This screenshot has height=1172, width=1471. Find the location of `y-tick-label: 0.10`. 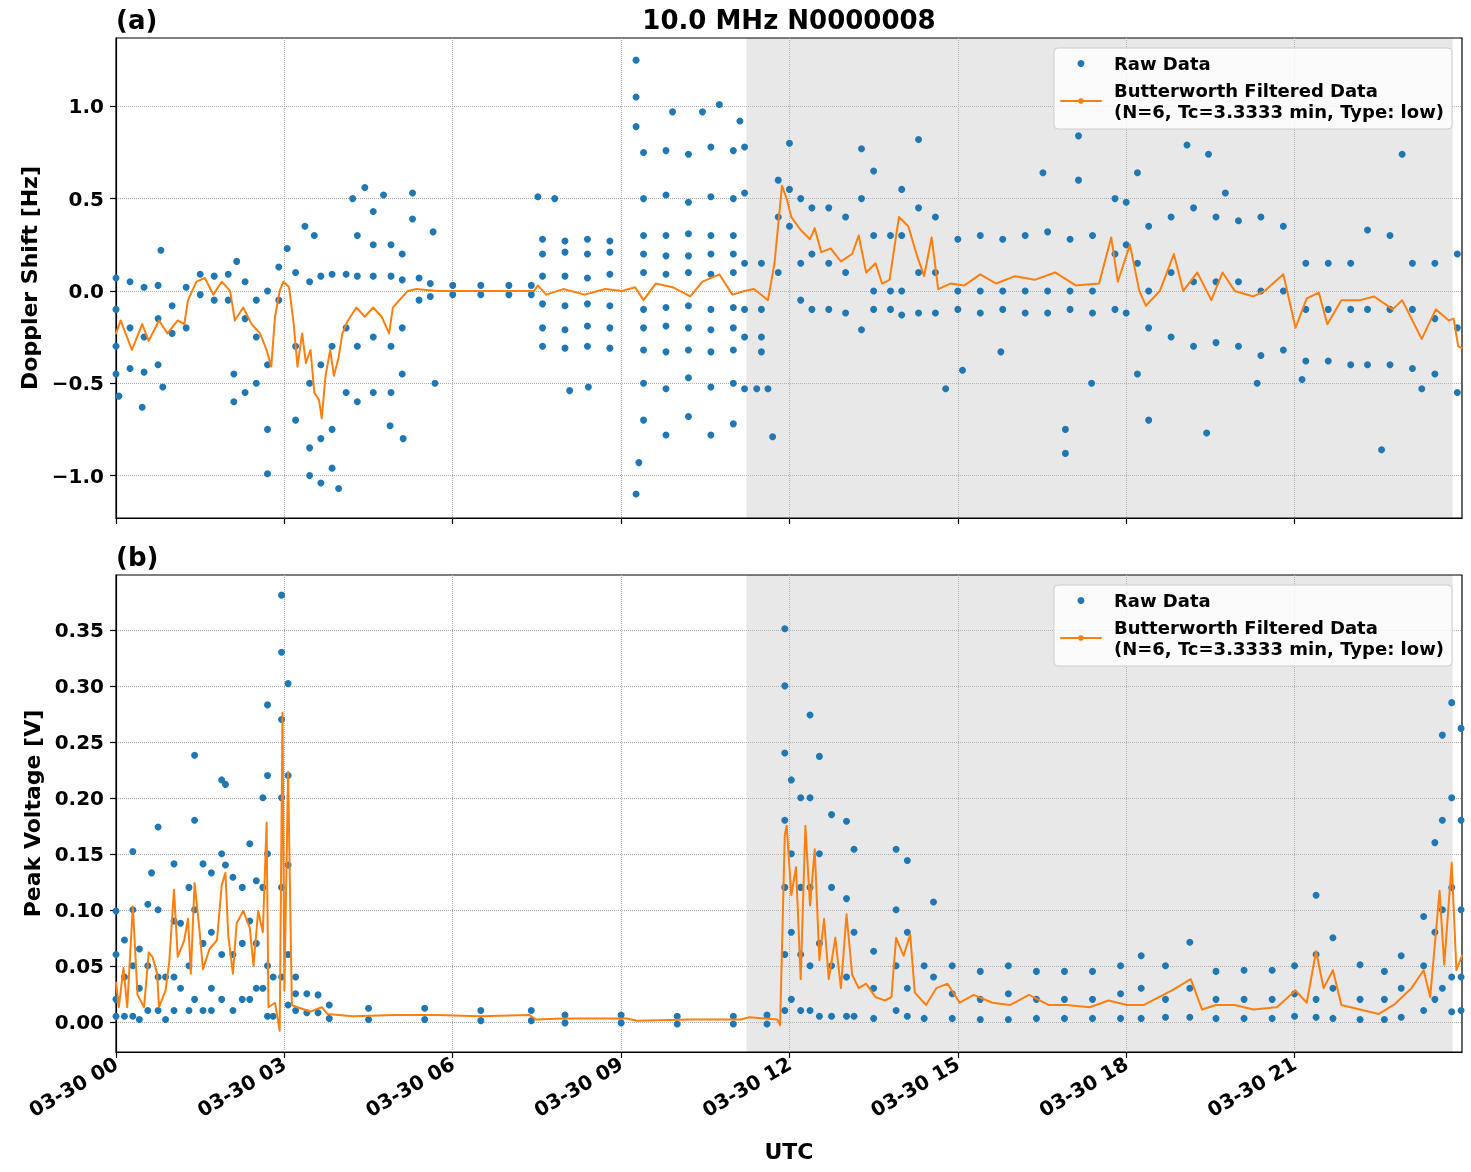

y-tick-label: 0.10 is located at coordinates (79, 909).